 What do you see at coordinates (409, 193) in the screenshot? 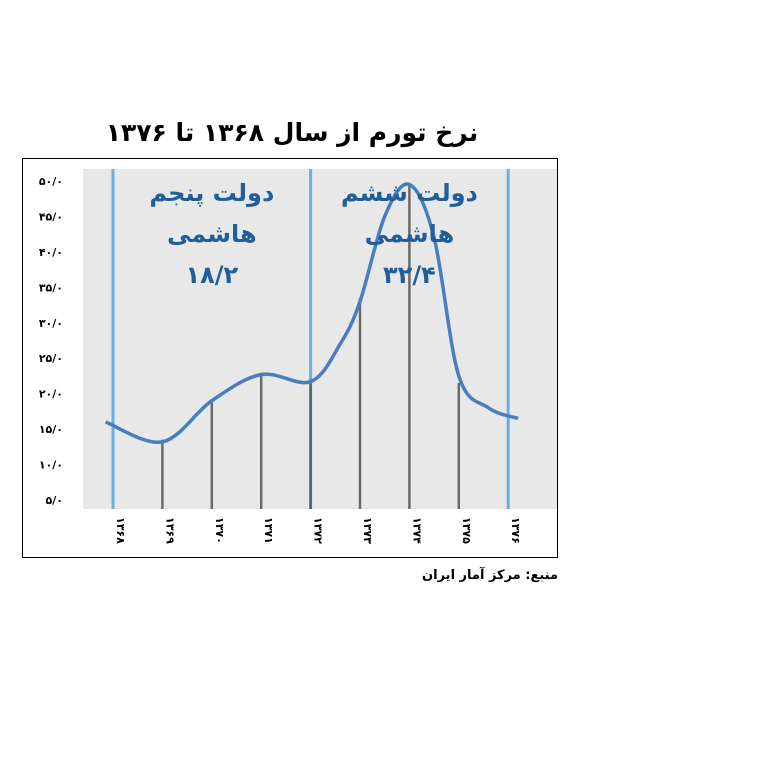
I see `government-annotation-2-line-1: دولت ششم` at bounding box center [409, 193].